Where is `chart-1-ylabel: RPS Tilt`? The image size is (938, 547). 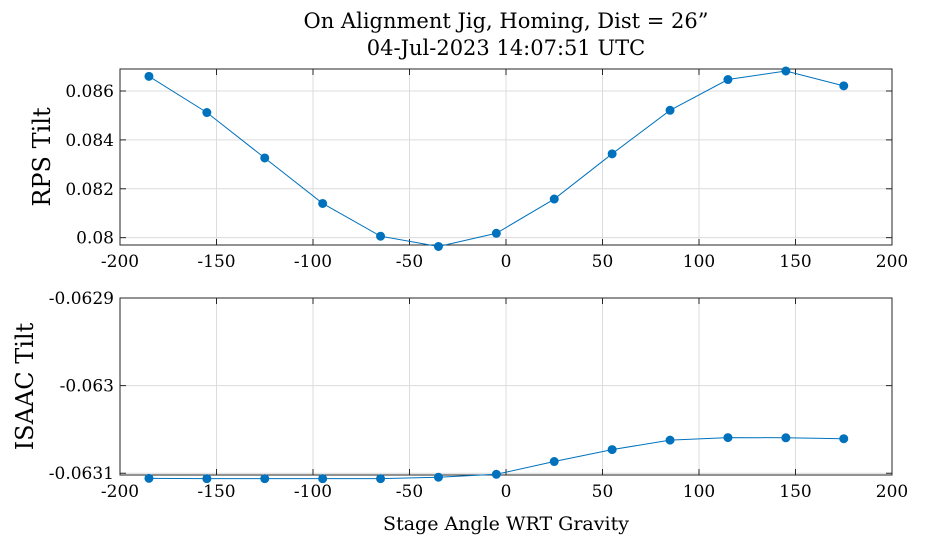 chart-1-ylabel: RPS Tilt is located at coordinates (42, 157).